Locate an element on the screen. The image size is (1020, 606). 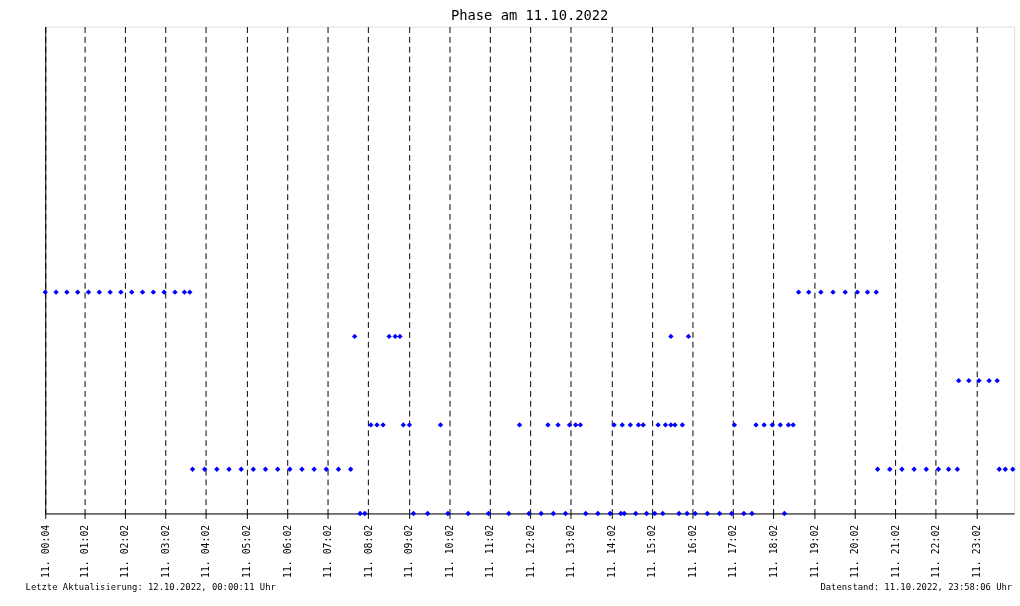
x-tick-label: 11. 13:02 is located at coordinates (571, 551).